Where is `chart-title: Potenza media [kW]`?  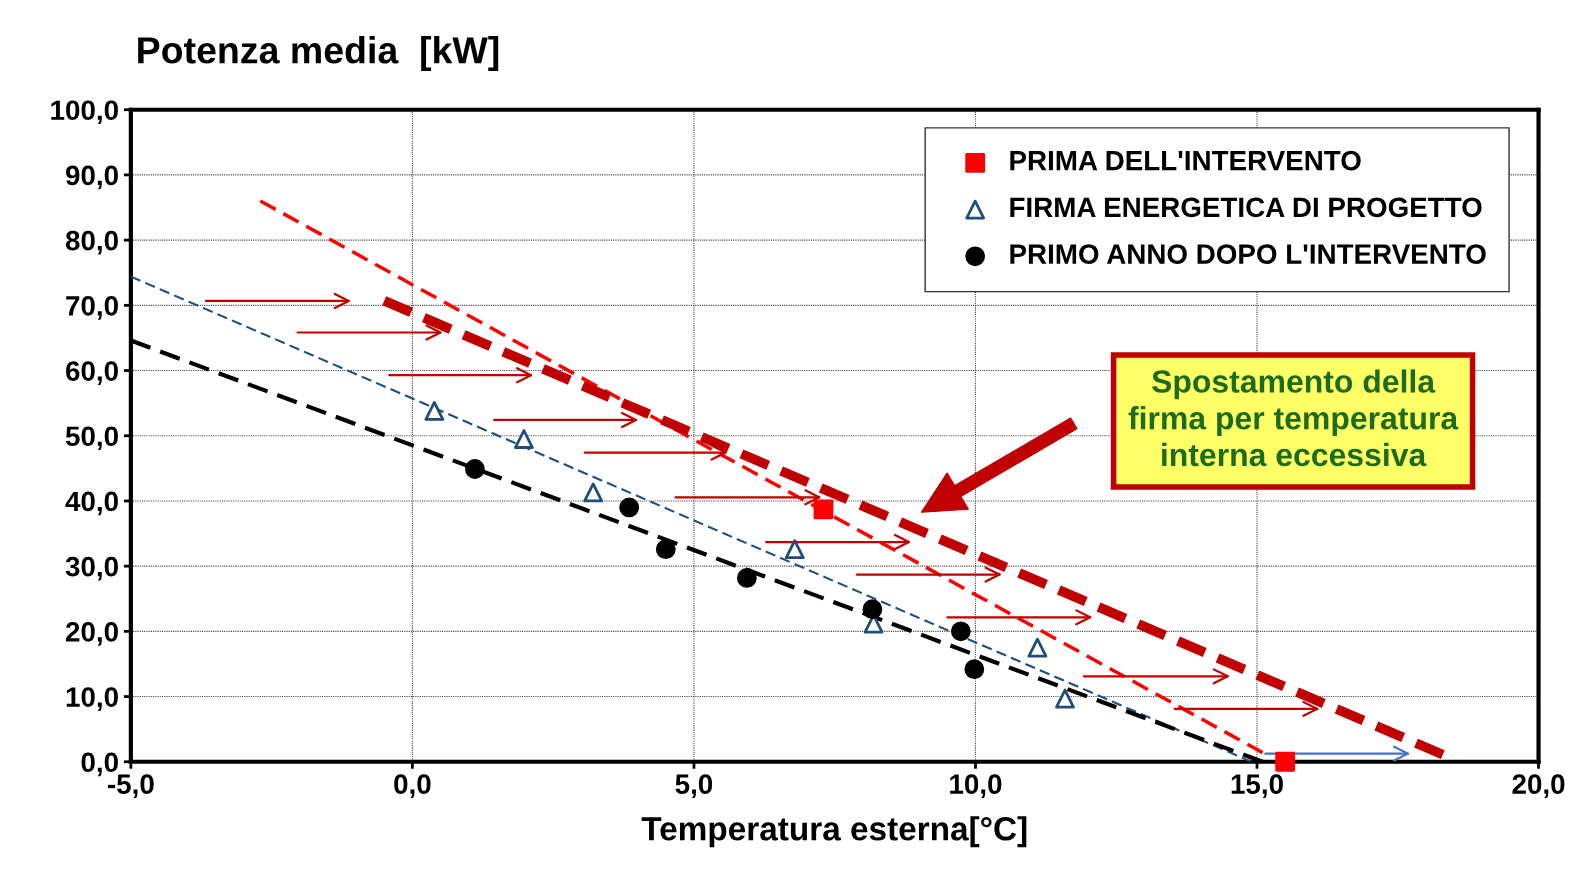
chart-title: Potenza media [kW] is located at coordinates (318, 53).